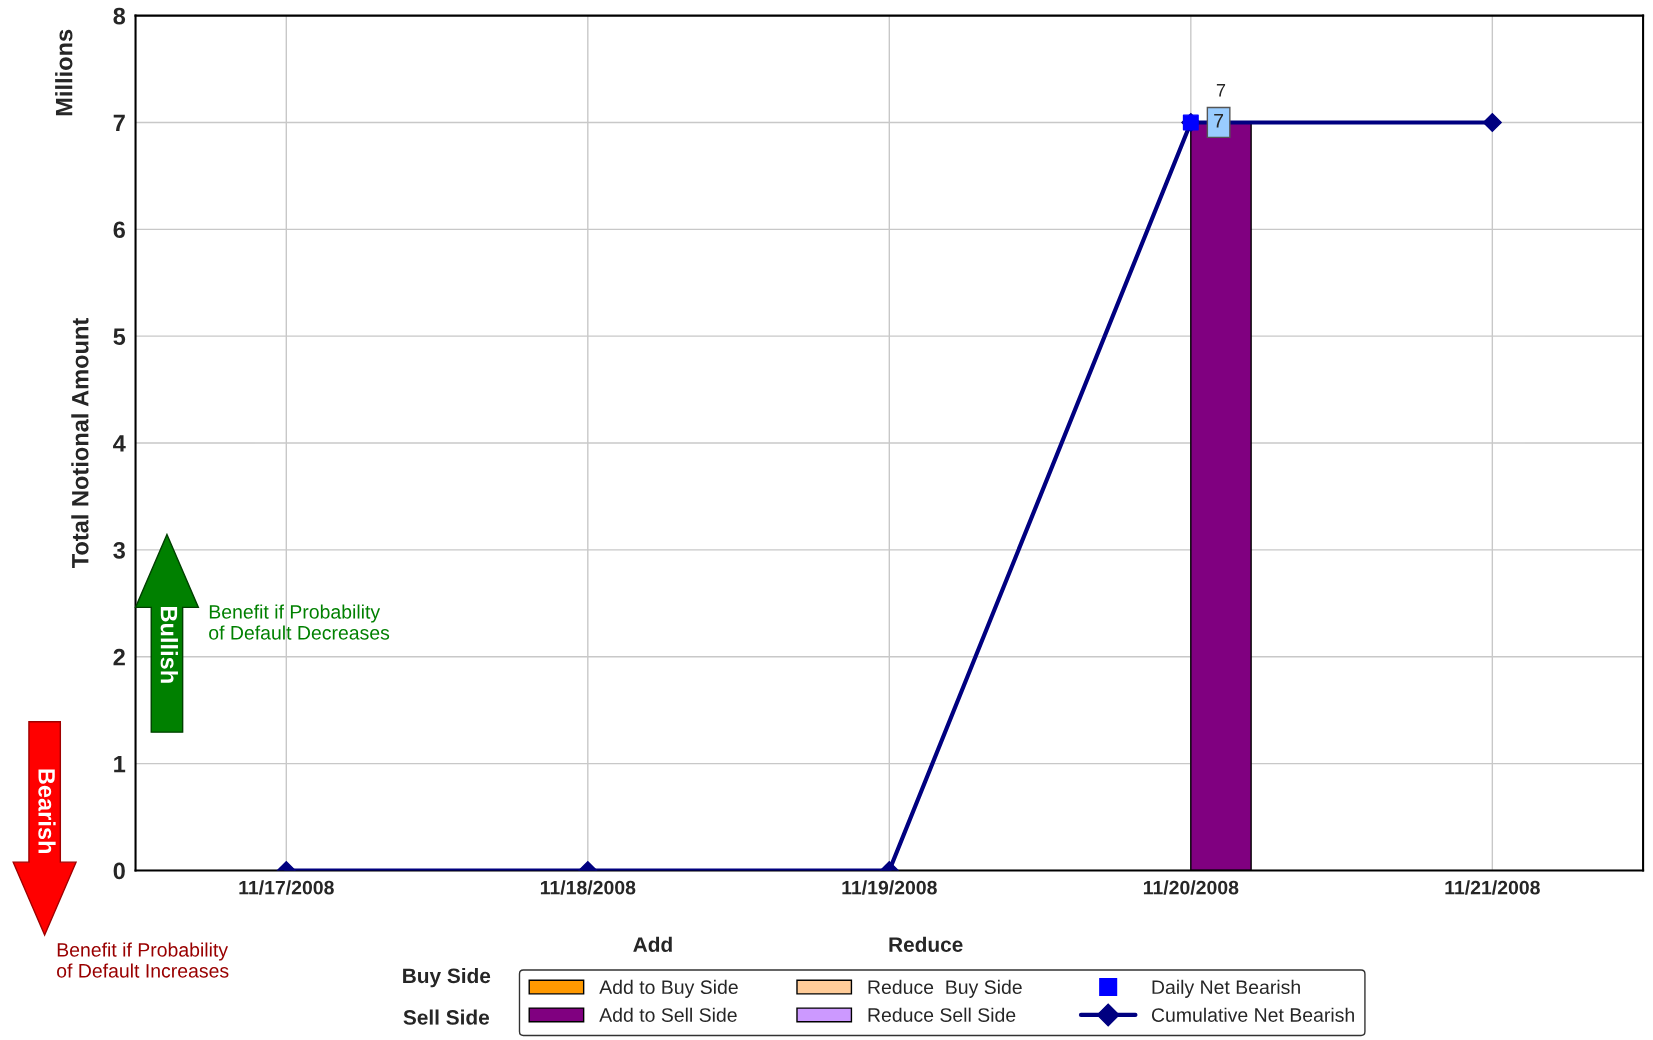 This screenshot has height=1040, width=1653. Describe the element at coordinates (64, 72) in the screenshot. I see `text: Millions` at that location.